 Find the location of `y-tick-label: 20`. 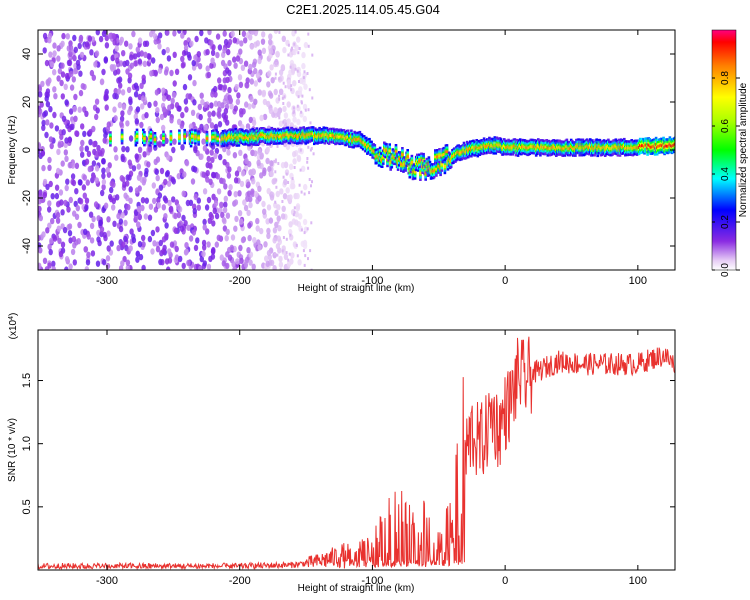

y-tick-label: 20 is located at coordinates (27, 102).